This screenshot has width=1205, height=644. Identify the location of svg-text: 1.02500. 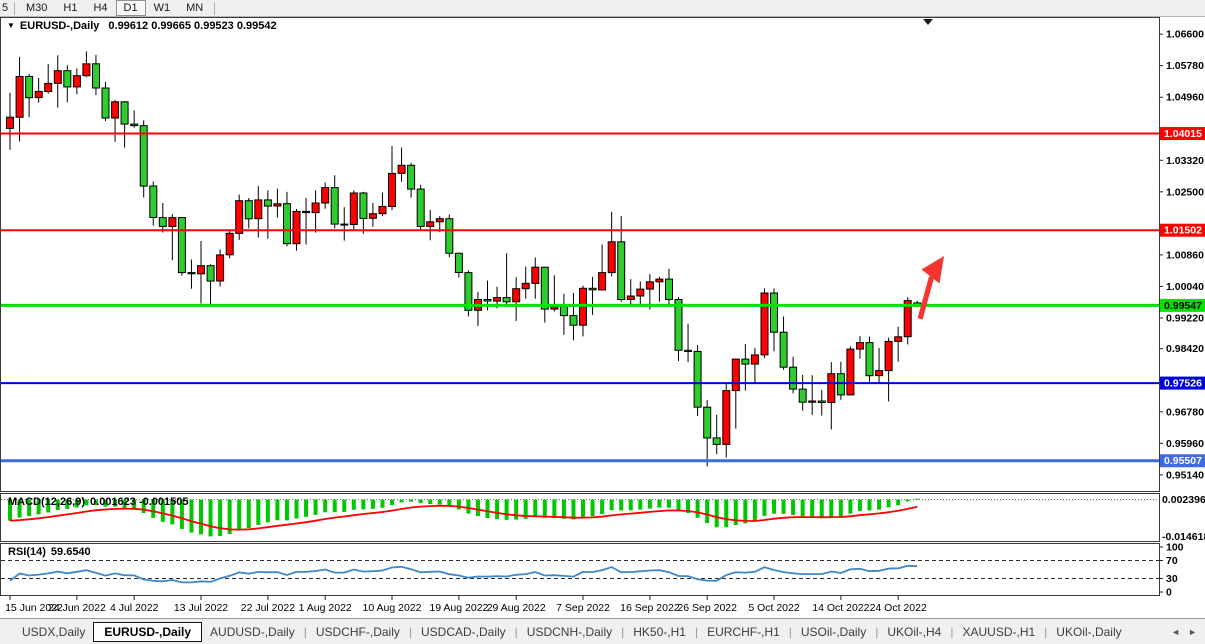
(1185, 192).